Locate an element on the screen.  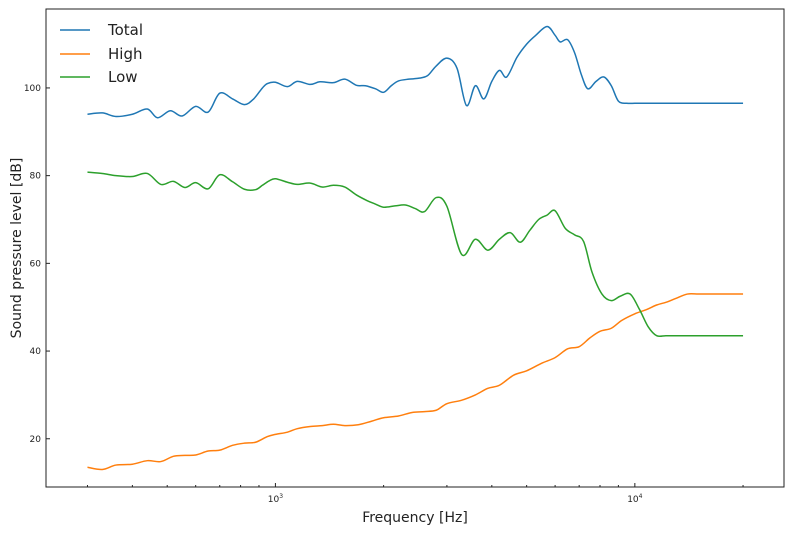
series-line-total is located at coordinates (415, 72).